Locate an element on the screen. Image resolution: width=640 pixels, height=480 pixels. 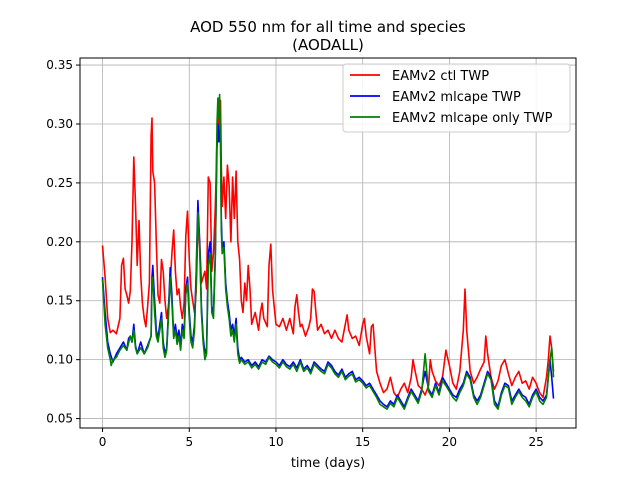
chart-subtitle: (AODALL) is located at coordinates (328, 45).